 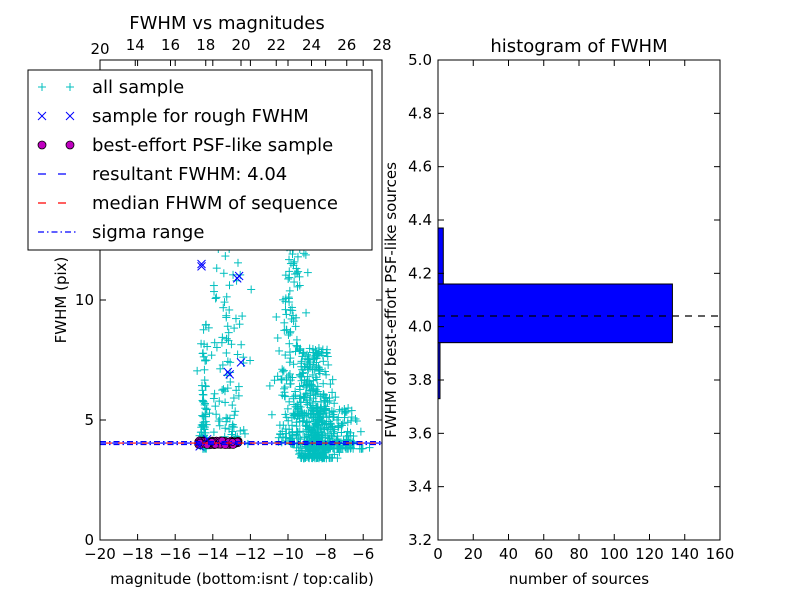 What do you see at coordinates (251, 554) in the screenshot?
I see `left-x-tick-label: −12` at bounding box center [251, 554].